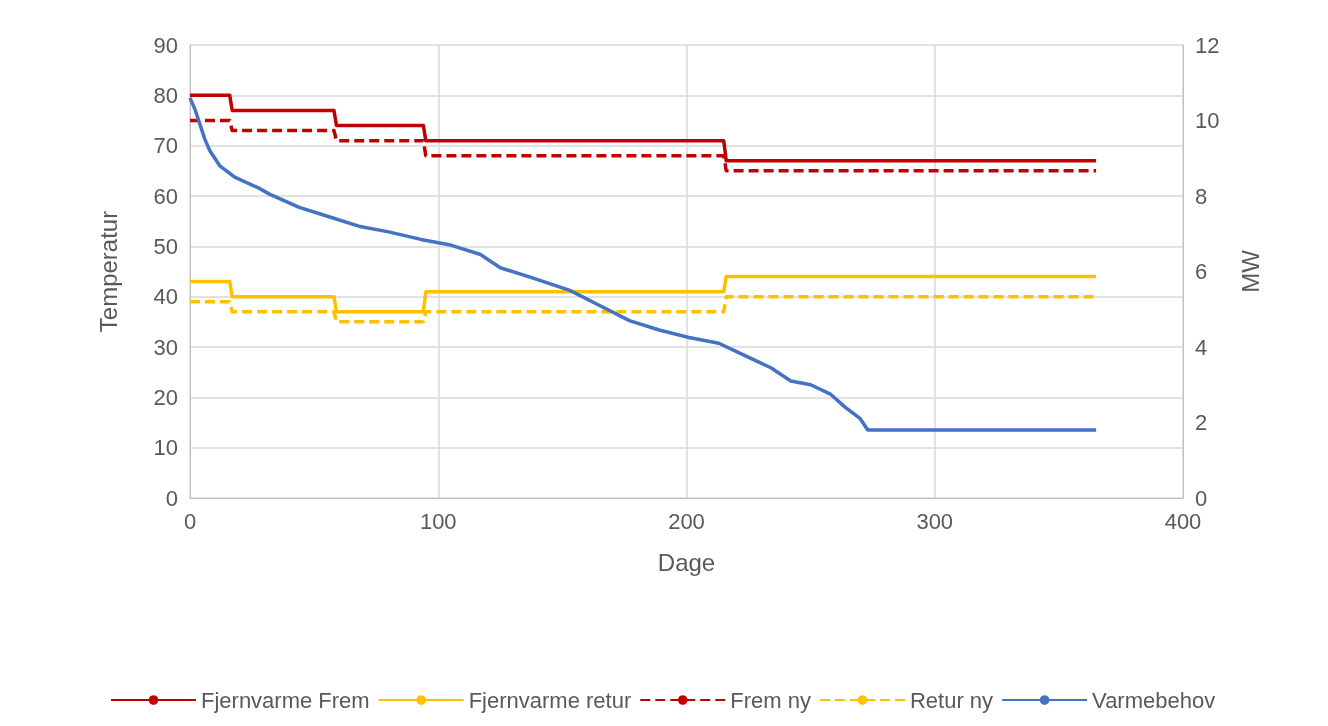 The height and width of the screenshot is (726, 1328). I want to click on legend-label: Retur ny, so click(951, 700).